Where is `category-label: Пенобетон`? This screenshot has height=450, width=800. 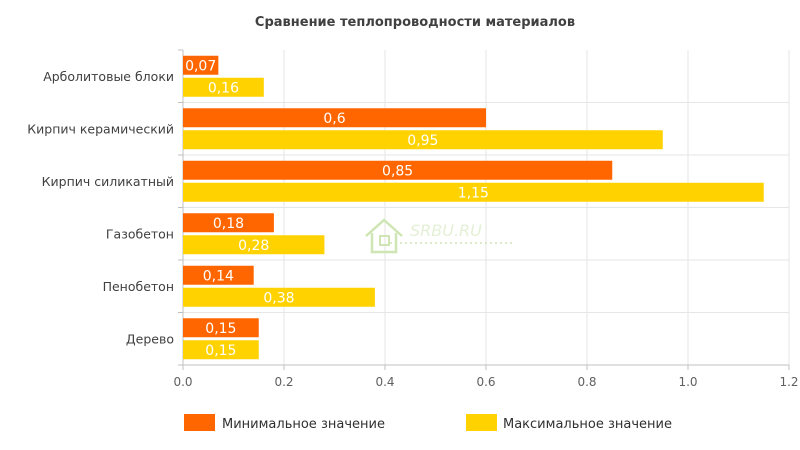
category-label: Пенобетон is located at coordinates (138, 286).